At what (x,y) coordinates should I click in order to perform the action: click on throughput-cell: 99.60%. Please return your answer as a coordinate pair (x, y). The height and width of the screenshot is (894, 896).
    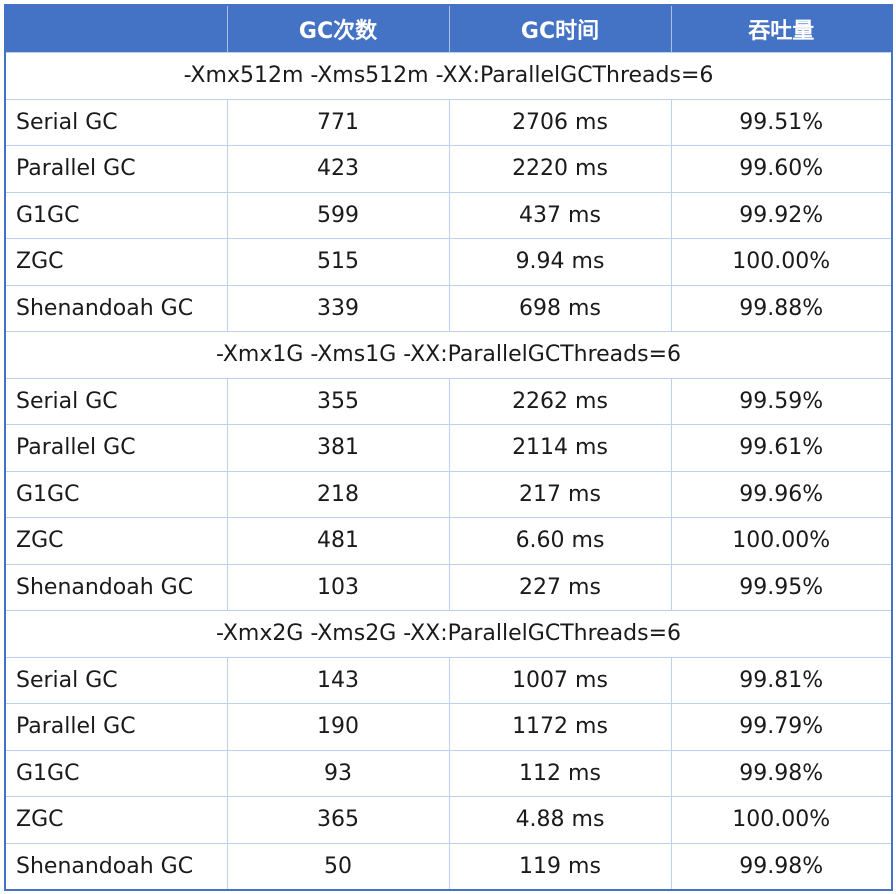
    Looking at the image, I should click on (781, 169).